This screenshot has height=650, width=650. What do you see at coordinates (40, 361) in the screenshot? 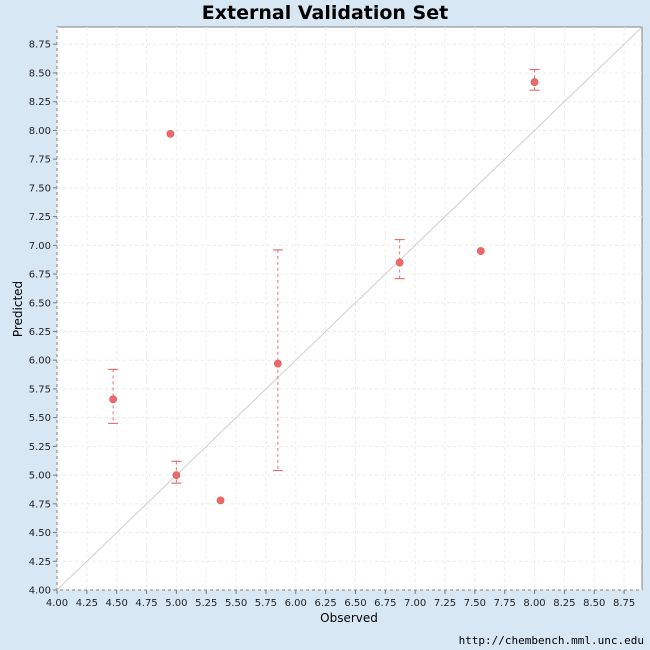
I see `y-tick-label: 6.00` at bounding box center [40, 361].